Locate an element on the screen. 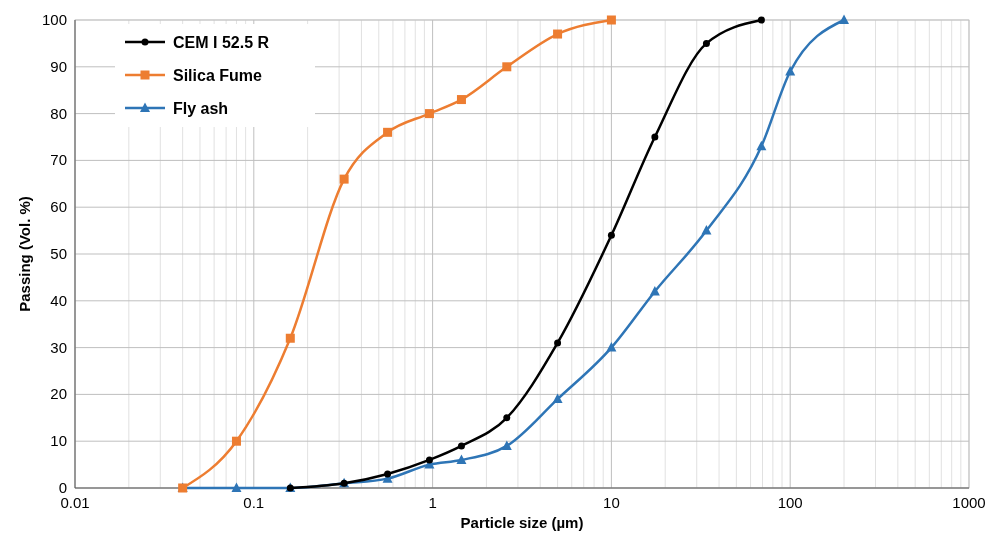 This screenshot has height=539, width=1003. y-tick-label: 30 is located at coordinates (58, 347).